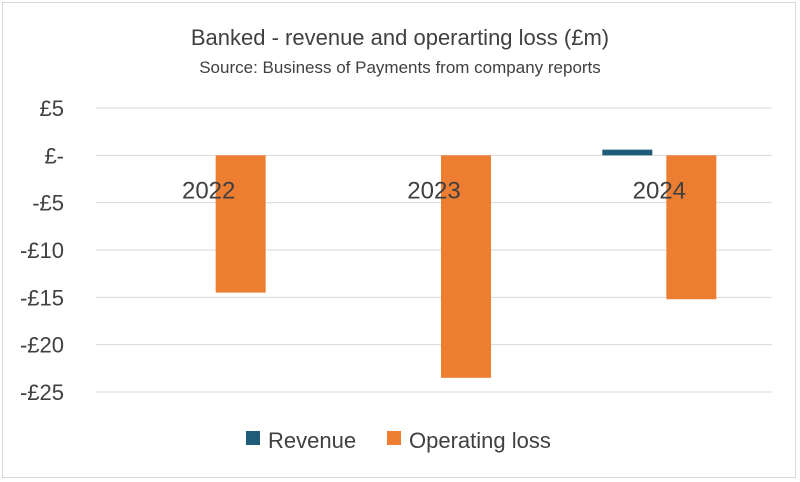  I want to click on x-category-label: 2024, so click(659, 190).